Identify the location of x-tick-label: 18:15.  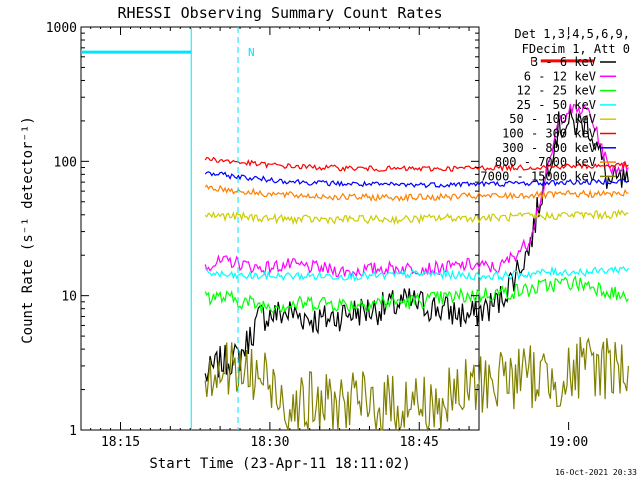
(120, 442).